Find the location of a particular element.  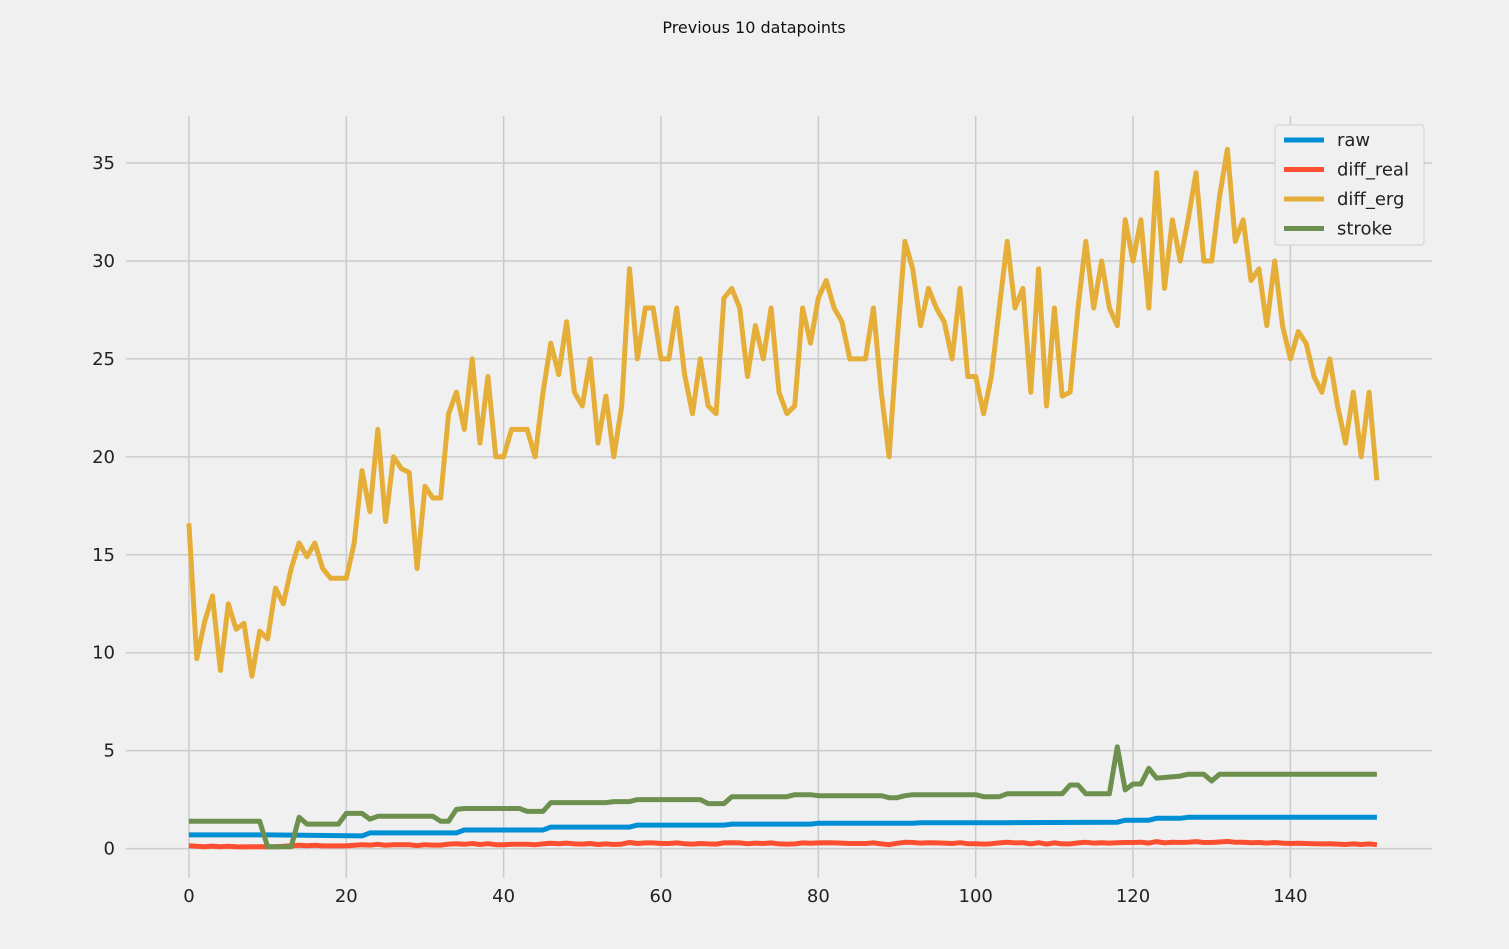

series-line-raw is located at coordinates (782, 826).